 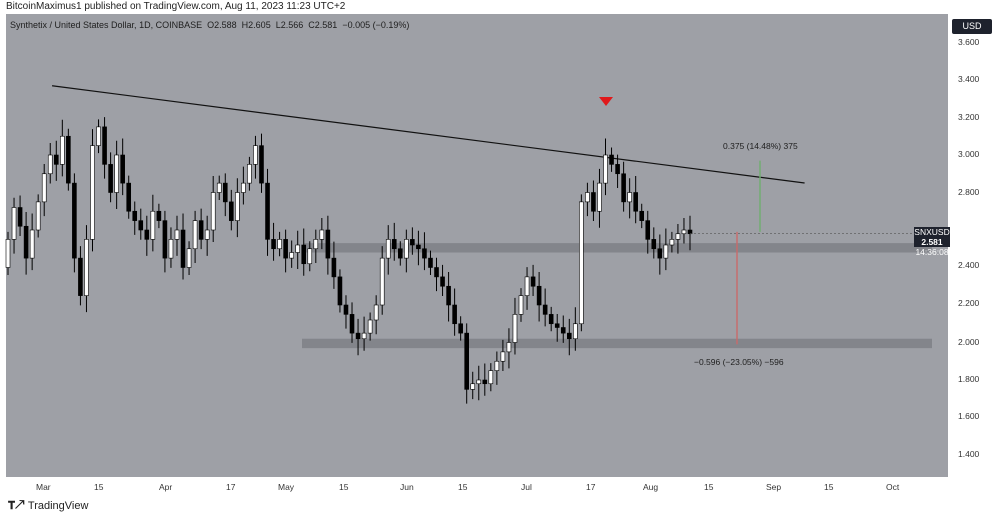 I want to click on countdown: 14:36:08, so click(x=932, y=252).